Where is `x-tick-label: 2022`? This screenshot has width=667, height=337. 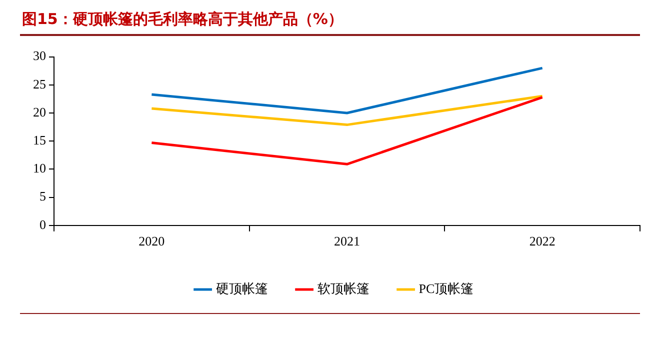
x-tick-label: 2022 is located at coordinates (542, 241).